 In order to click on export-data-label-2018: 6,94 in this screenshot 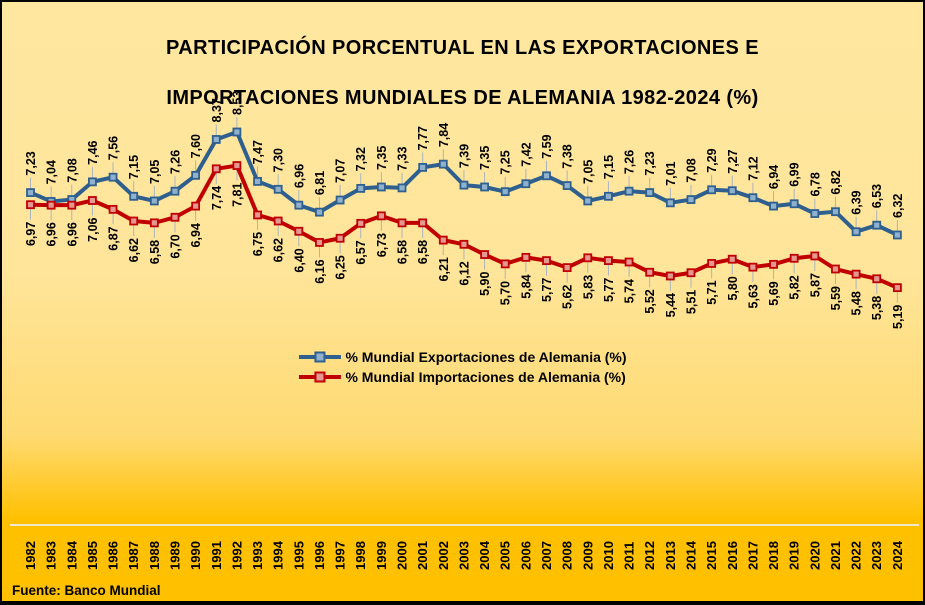, I will do `click(774, 177)`.